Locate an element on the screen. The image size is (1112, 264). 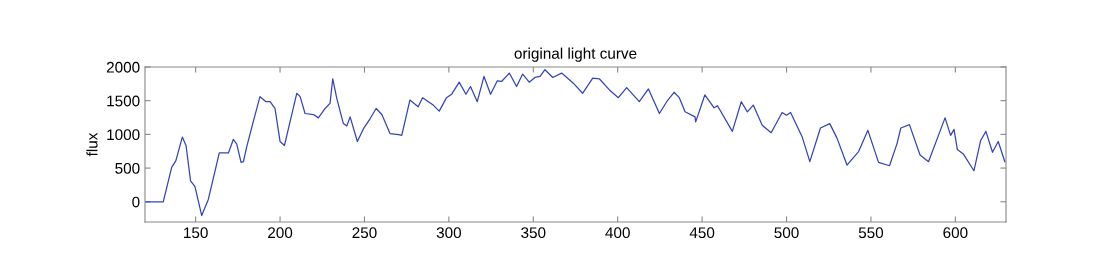
y-tick-label: 1500 is located at coordinates (123, 101).